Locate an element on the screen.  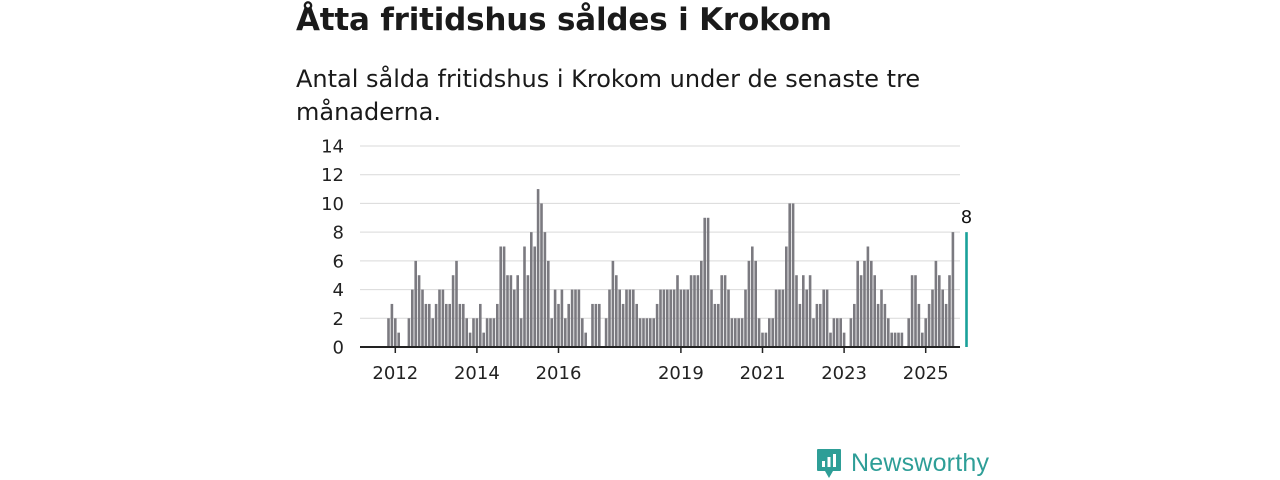
x-tick-label: 2012 is located at coordinates (395, 373).